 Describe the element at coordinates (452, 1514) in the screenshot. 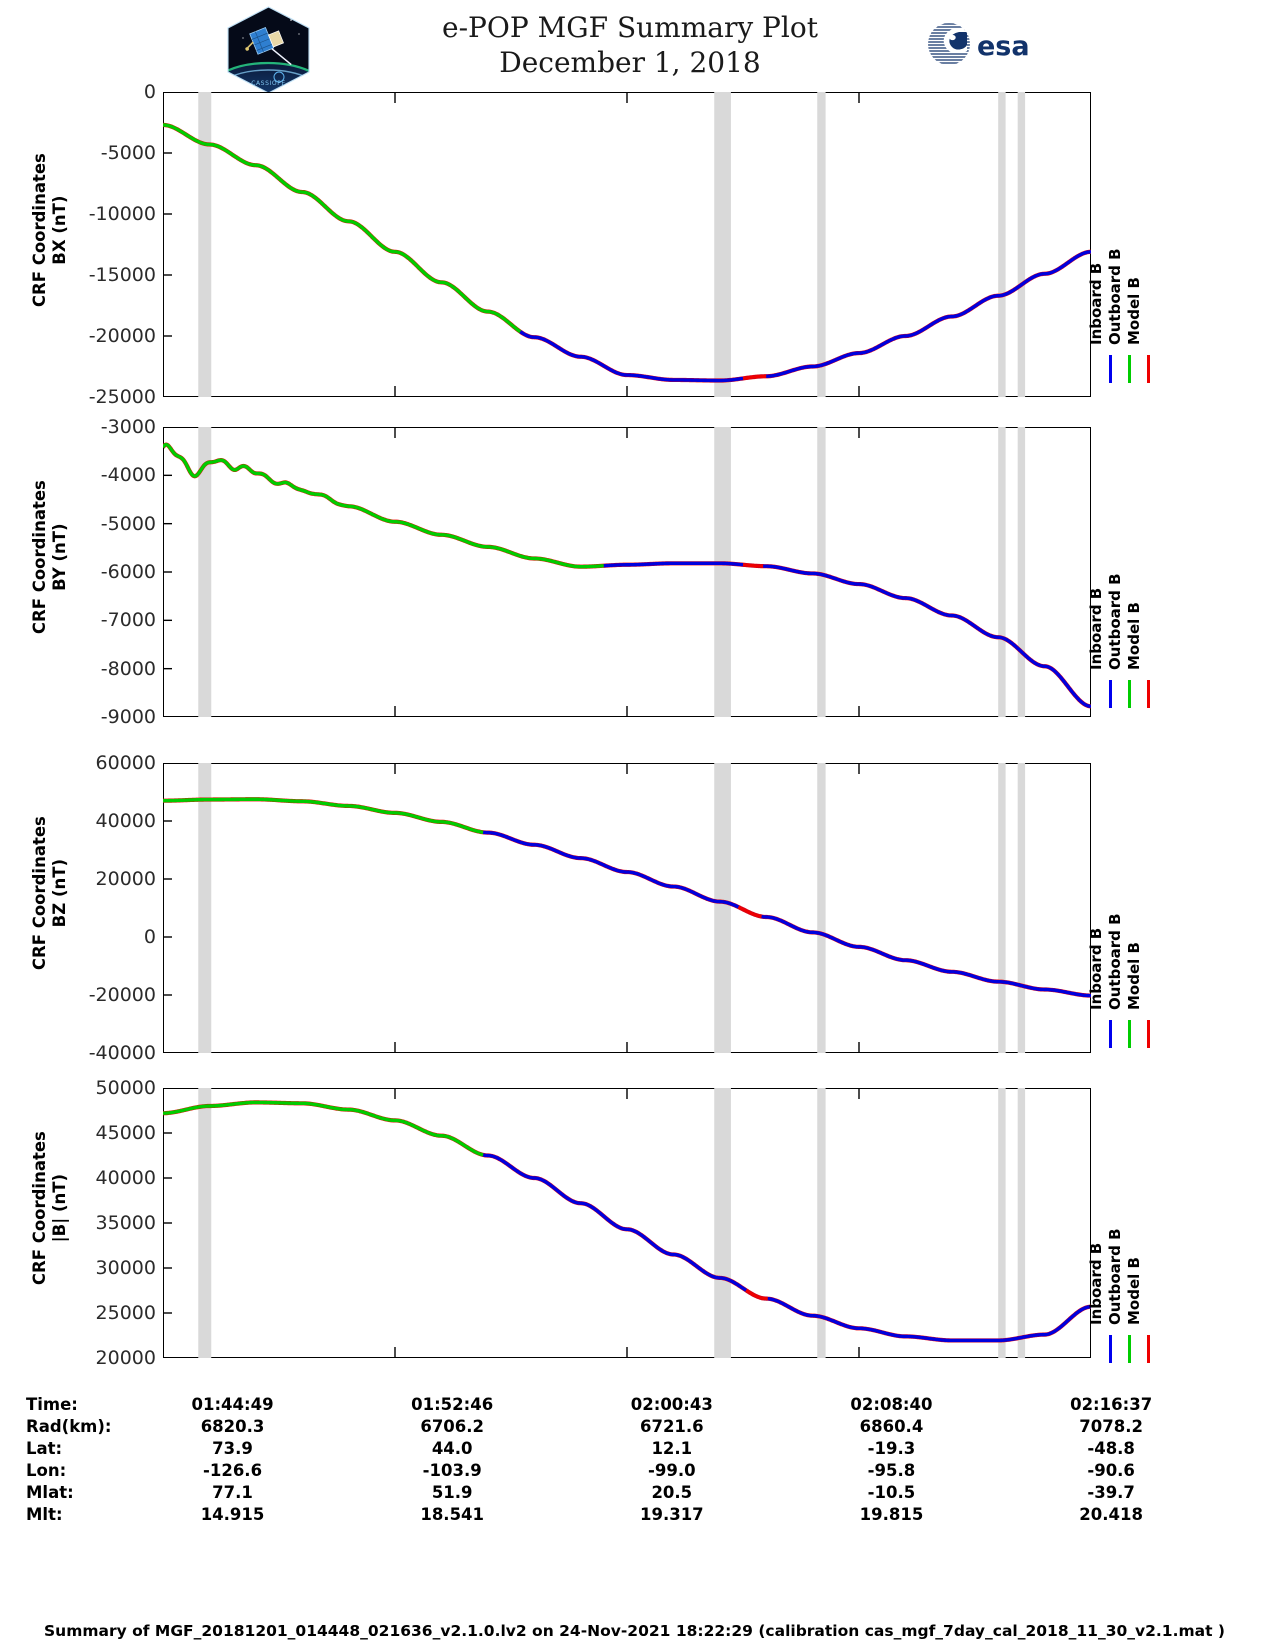

I see `table-cell: 18.541` at that location.